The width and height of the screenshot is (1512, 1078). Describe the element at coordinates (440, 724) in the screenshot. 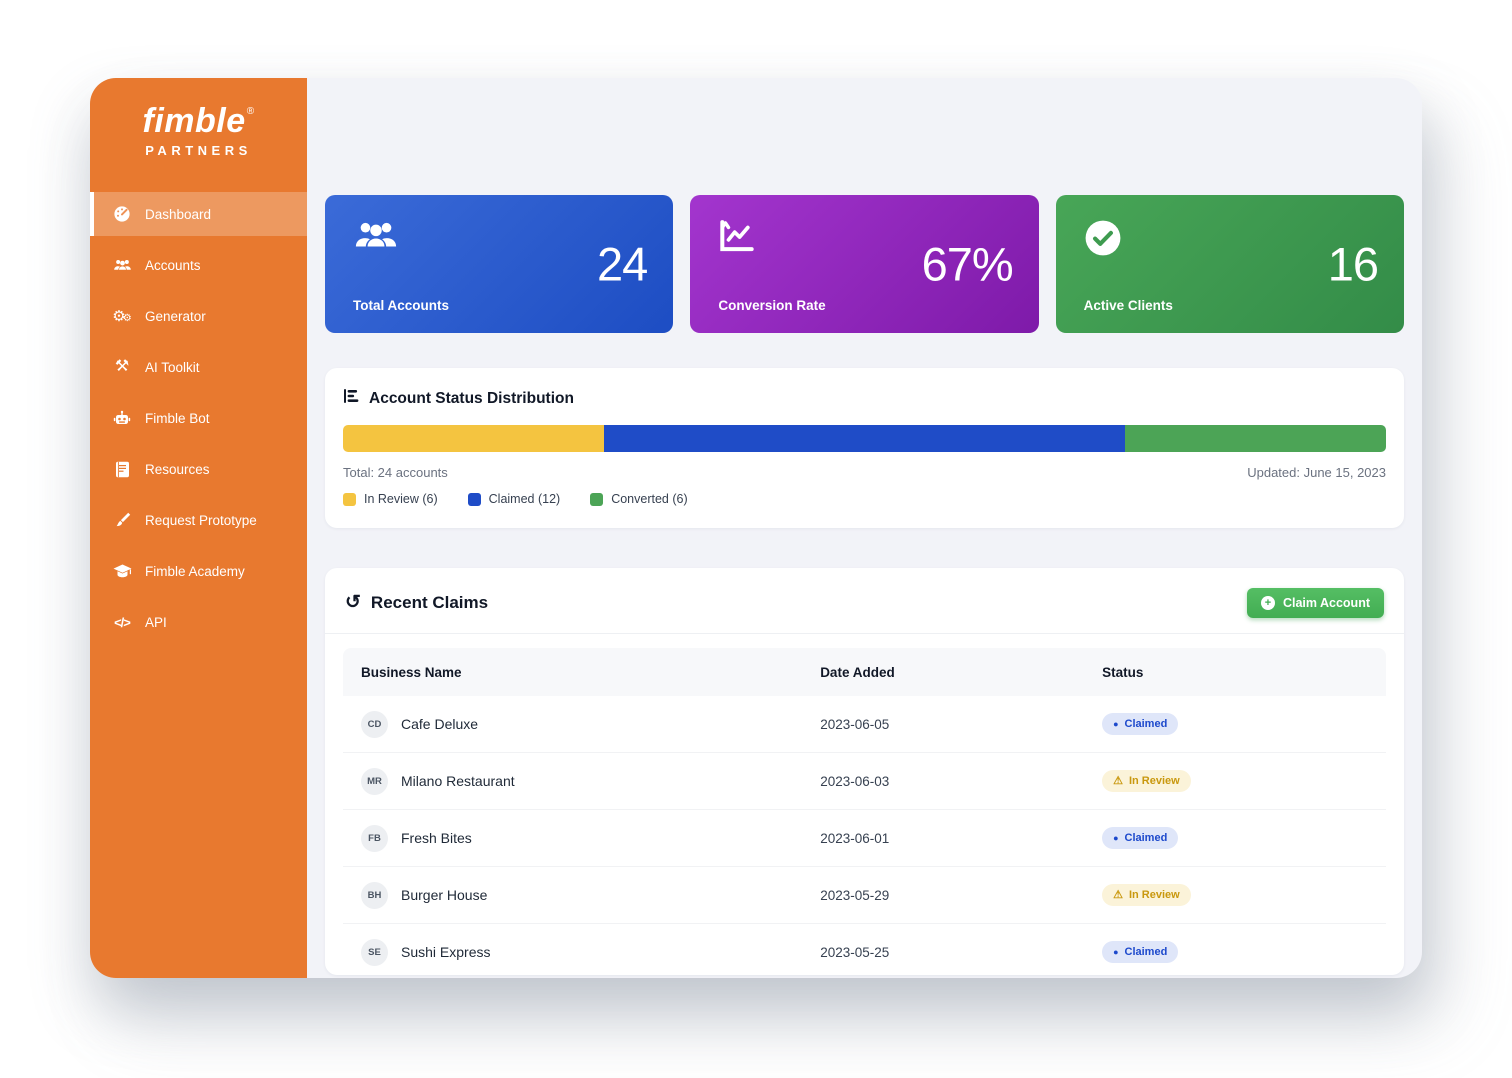

I see `business-name: Cafe Deluxe` at that location.